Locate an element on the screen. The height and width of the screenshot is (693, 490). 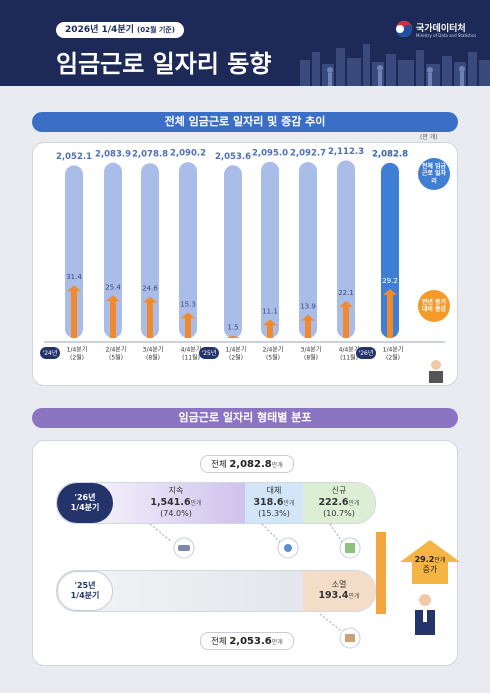
change-label: 29.2 is located at coordinates (390, 281).